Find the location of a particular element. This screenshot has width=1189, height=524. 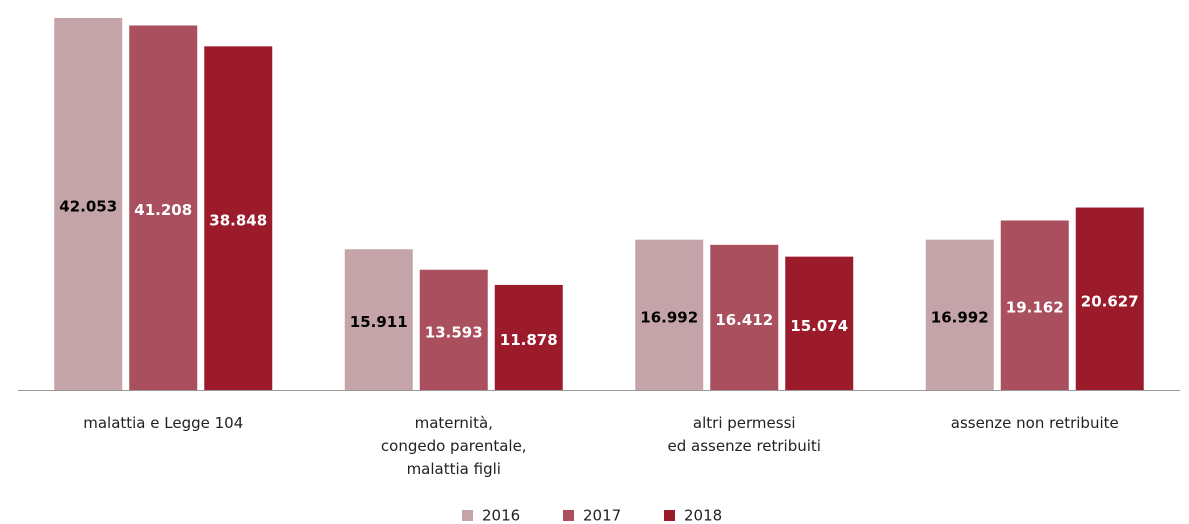

legend-label: 2018 is located at coordinates (703, 515).